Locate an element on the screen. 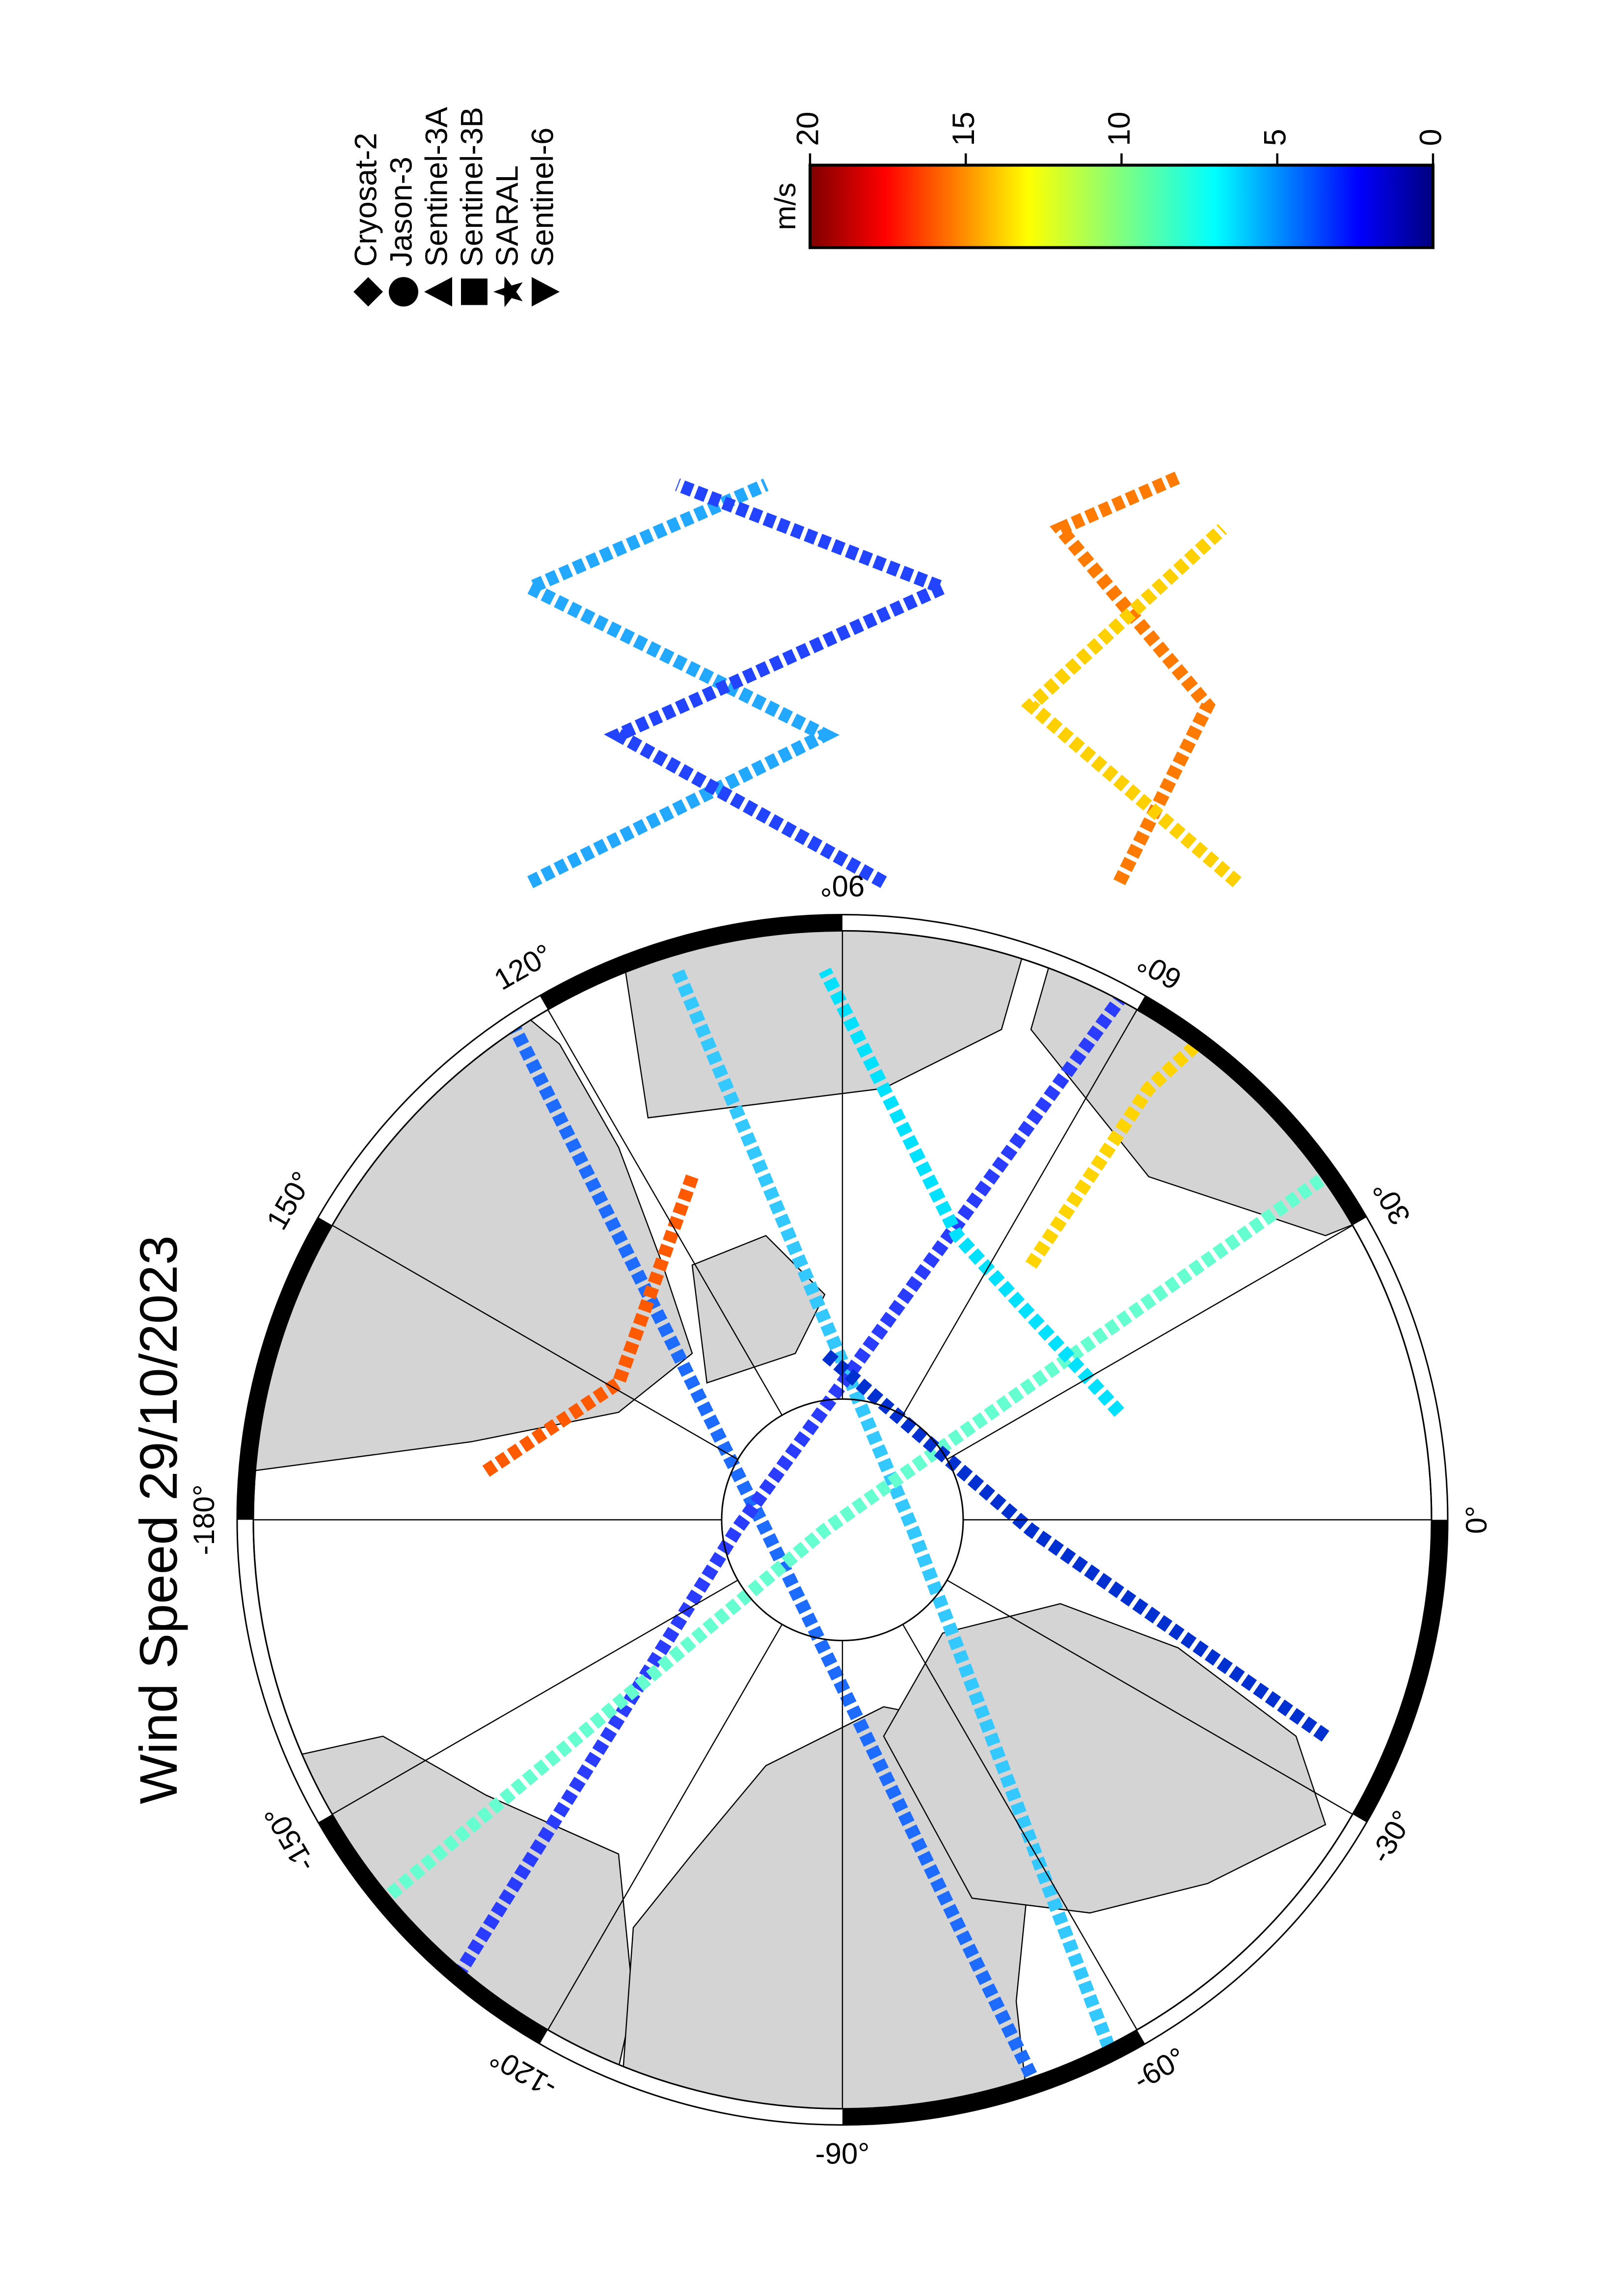 The height and width of the screenshot is (2296, 1623). colorbar-ticks: 0 5 10 15 20 is located at coordinates (1119, 138).